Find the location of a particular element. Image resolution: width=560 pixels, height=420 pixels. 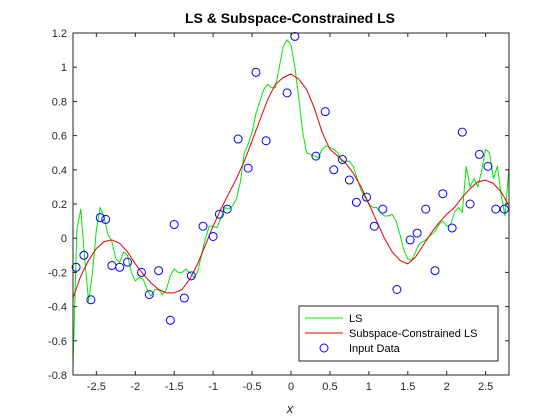

legend-input-data-marker is located at coordinates (324, 348).